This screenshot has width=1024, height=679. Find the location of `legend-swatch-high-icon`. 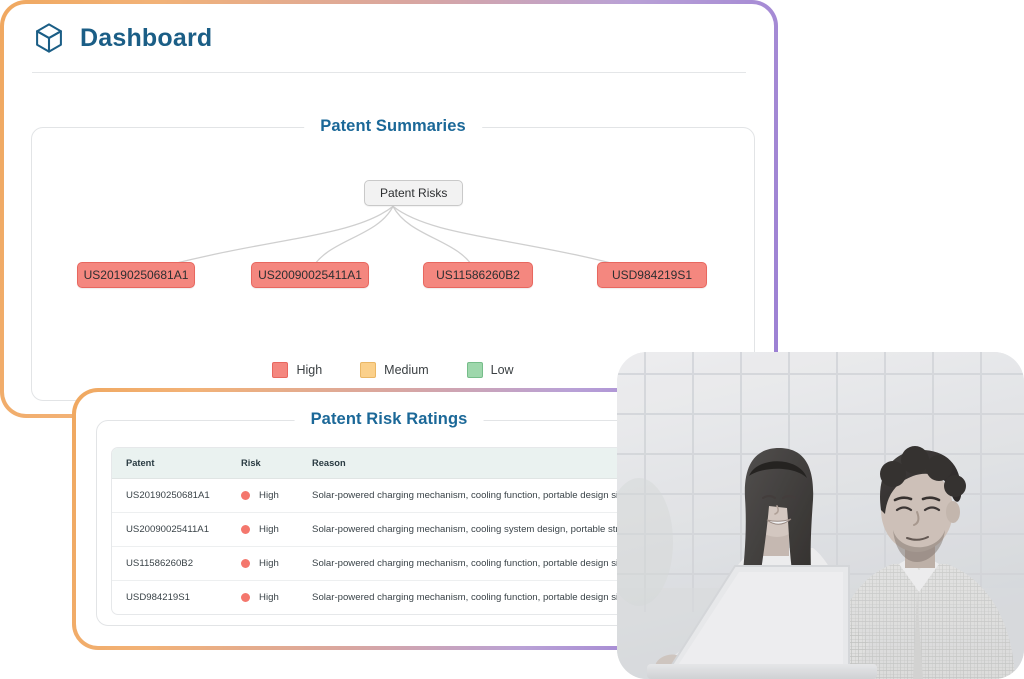

legend-swatch-high-icon is located at coordinates (280, 370).